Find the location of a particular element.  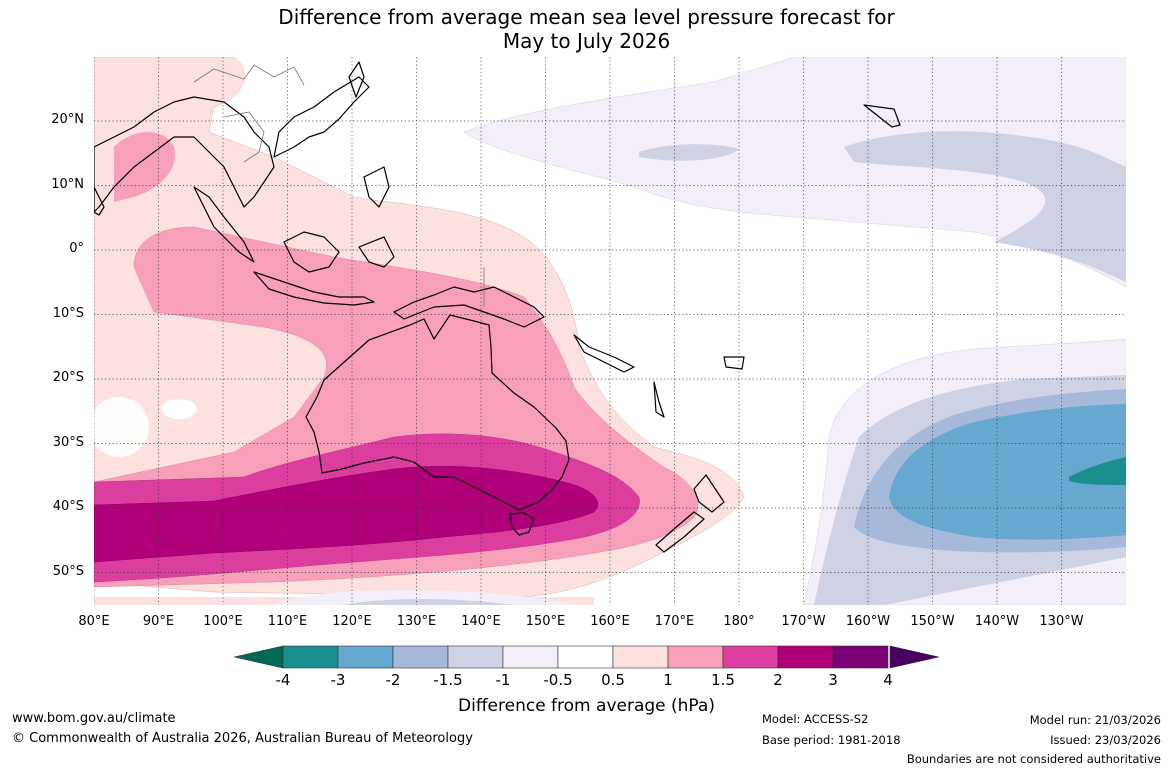

colorbar-tick: -1.5 is located at coordinates (448, 680).